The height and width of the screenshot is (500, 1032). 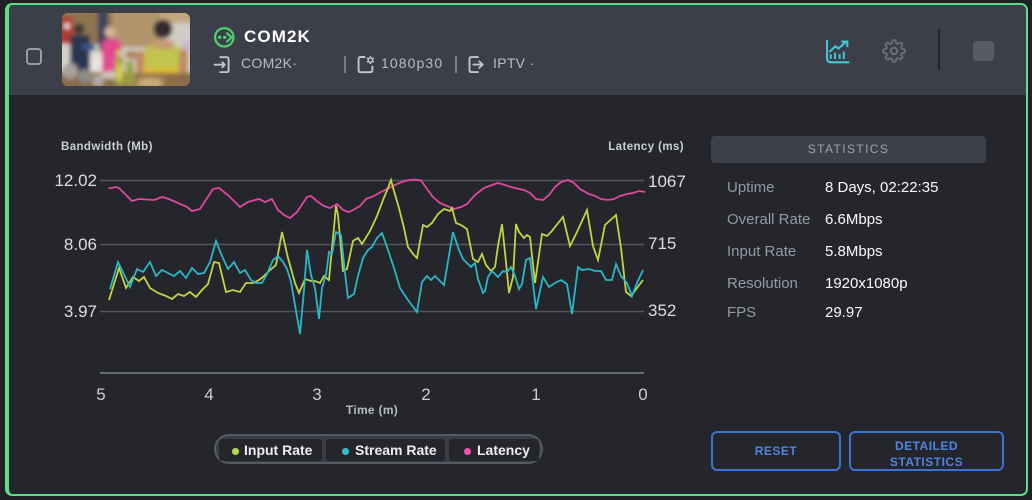 I want to click on svg-text: 715, so click(x=662, y=243).